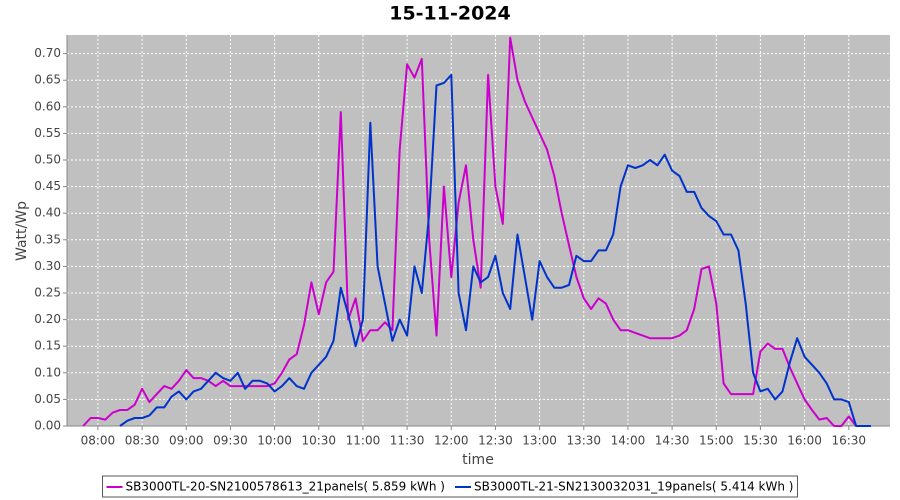  What do you see at coordinates (716, 441) in the screenshot?
I see `x-tick-label: 15:00` at bounding box center [716, 441].